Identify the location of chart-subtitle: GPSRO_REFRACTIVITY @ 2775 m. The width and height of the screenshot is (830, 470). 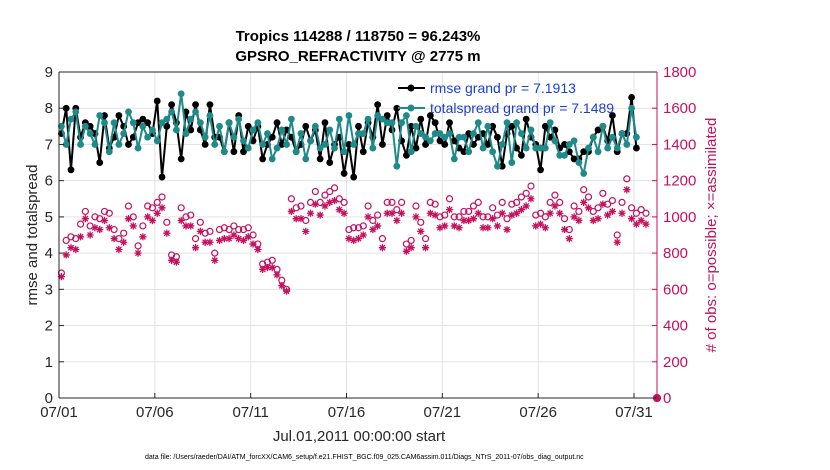
(357, 56).